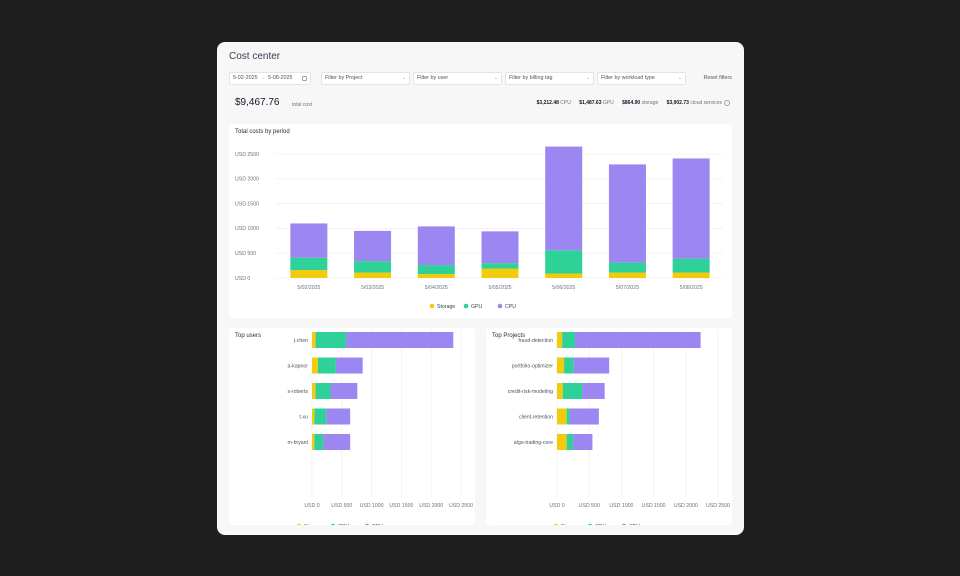  I want to click on workload-type-filter: Filter by workload type ⌄, so click(641, 78).